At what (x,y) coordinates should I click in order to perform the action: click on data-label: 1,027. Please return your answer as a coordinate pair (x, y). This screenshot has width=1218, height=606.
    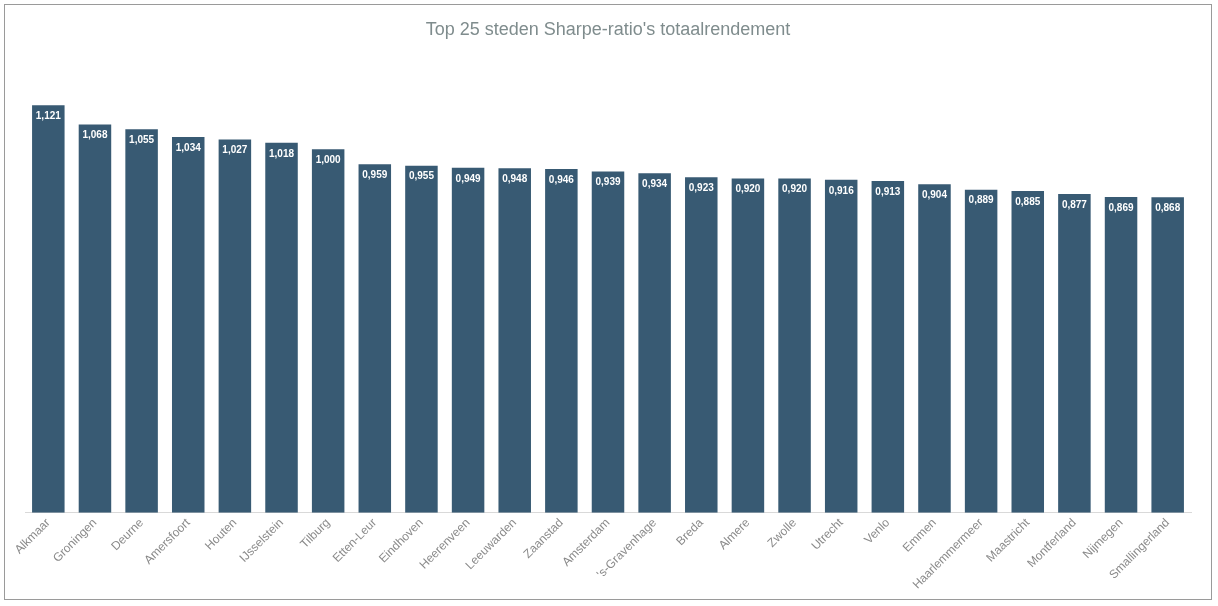
    Looking at the image, I should click on (235, 150).